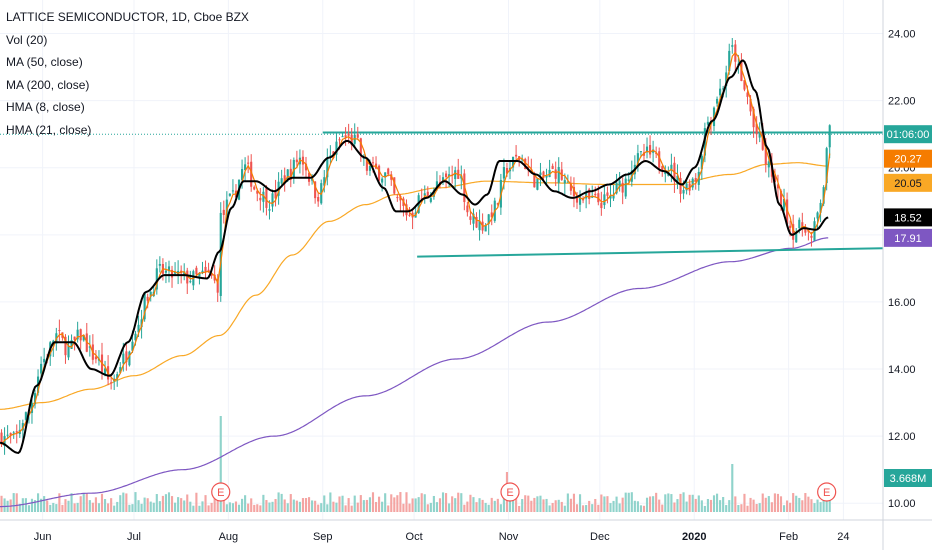  I want to click on study-ma50: MA (50, close), so click(44, 62).